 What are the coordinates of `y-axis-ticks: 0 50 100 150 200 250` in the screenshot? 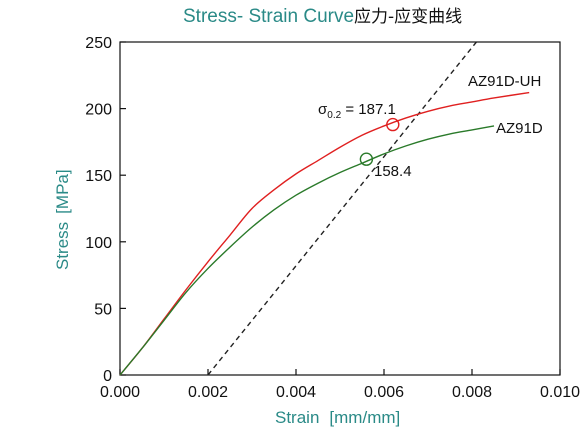 It's located at (105, 210).